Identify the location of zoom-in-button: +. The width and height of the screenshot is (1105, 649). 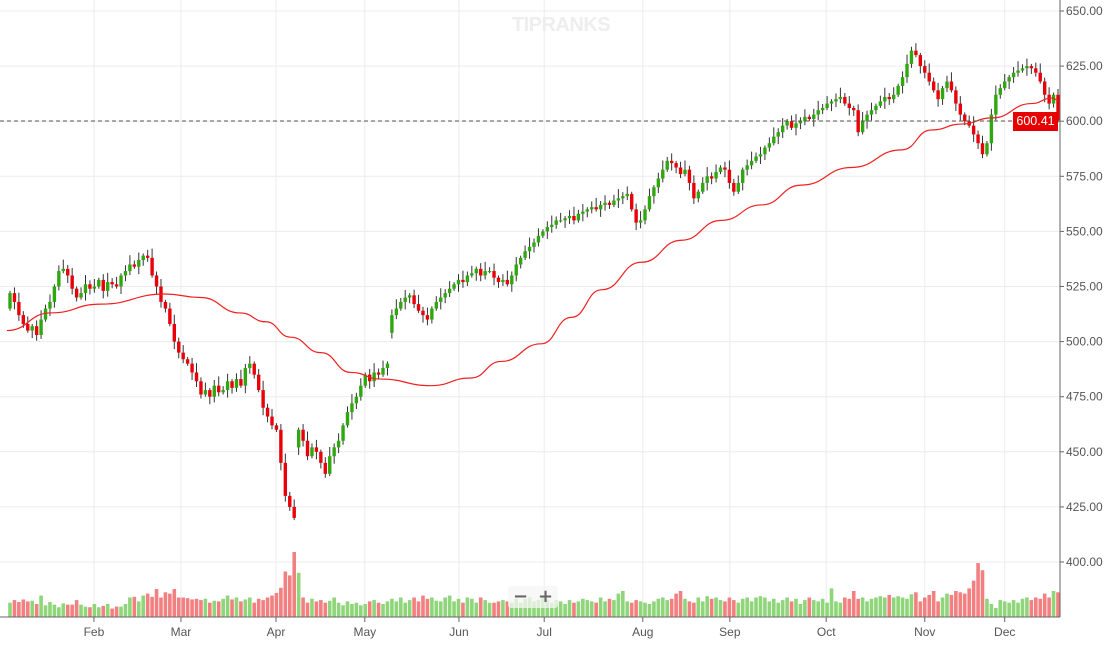
(545, 596).